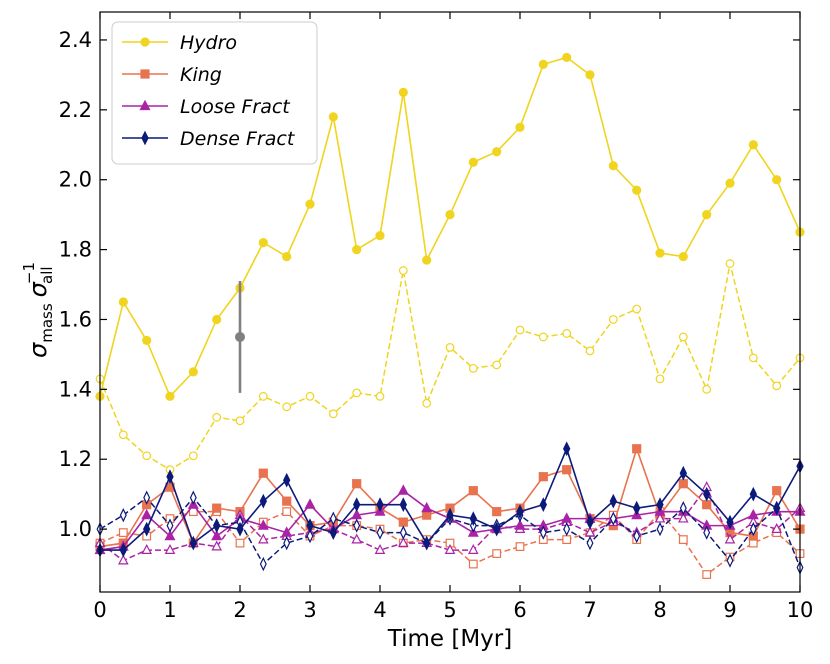 The height and width of the screenshot is (664, 830). What do you see at coordinates (519, 610) in the screenshot?
I see `x-tick-label-6: 6` at bounding box center [519, 610].